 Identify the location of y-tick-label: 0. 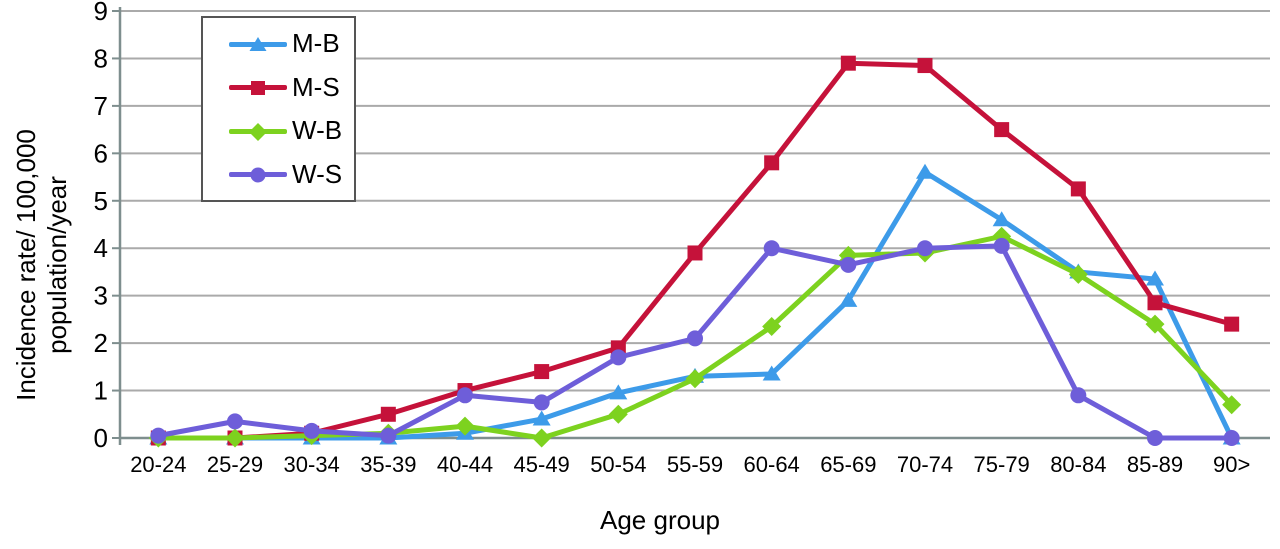
(101, 438).